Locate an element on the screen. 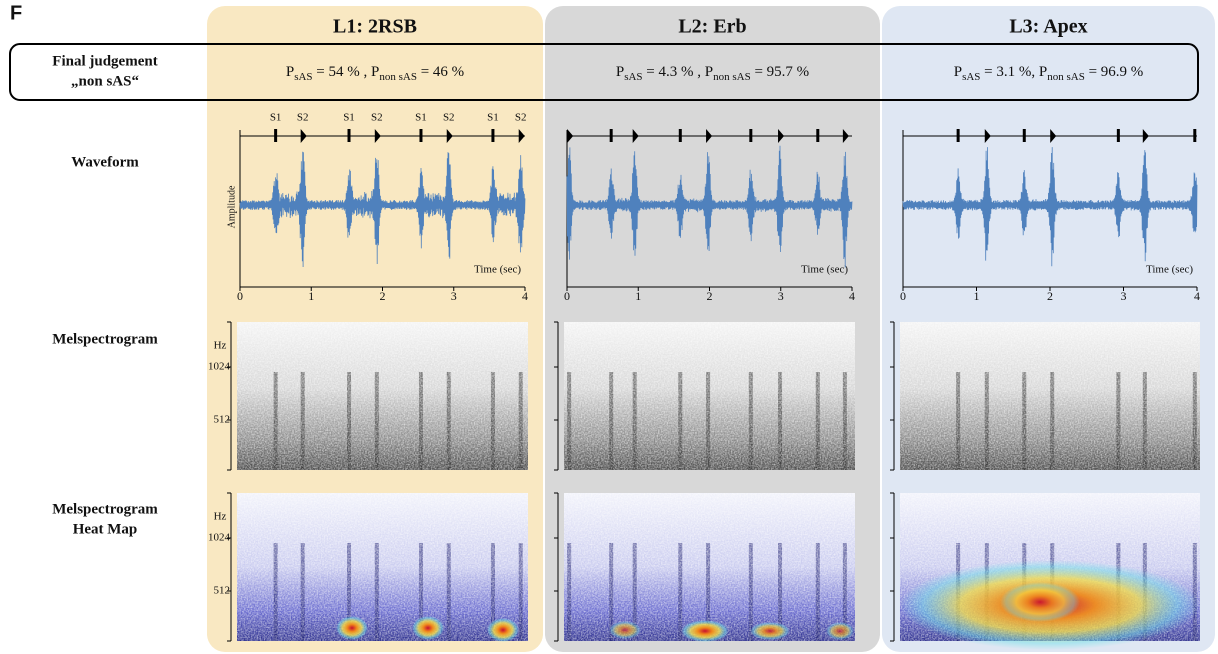  location-title: L2: Erb is located at coordinates (712, 27).